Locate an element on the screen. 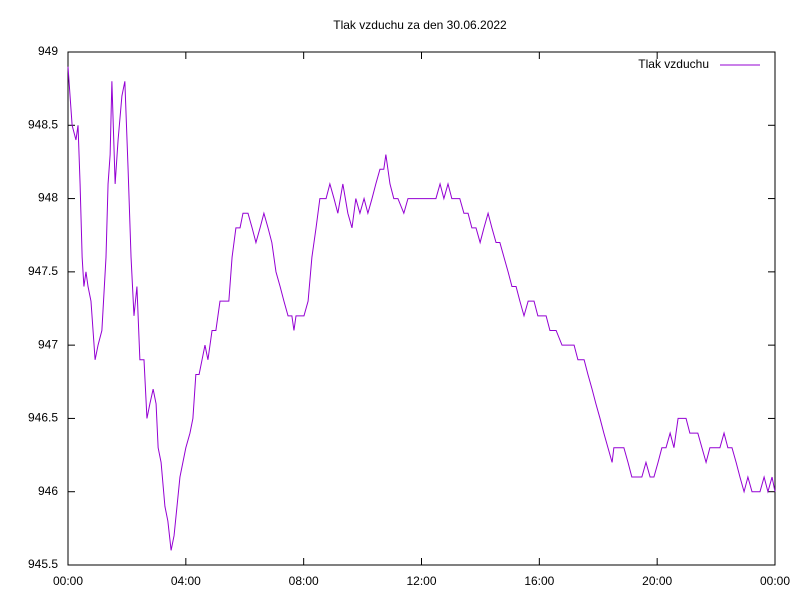  x-tick-label: 08:00 is located at coordinates (304, 581).